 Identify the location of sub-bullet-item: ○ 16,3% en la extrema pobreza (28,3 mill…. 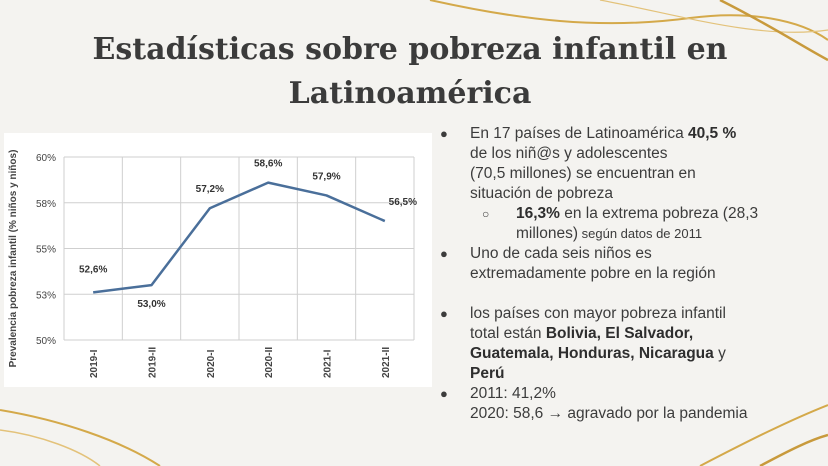
(630, 224).